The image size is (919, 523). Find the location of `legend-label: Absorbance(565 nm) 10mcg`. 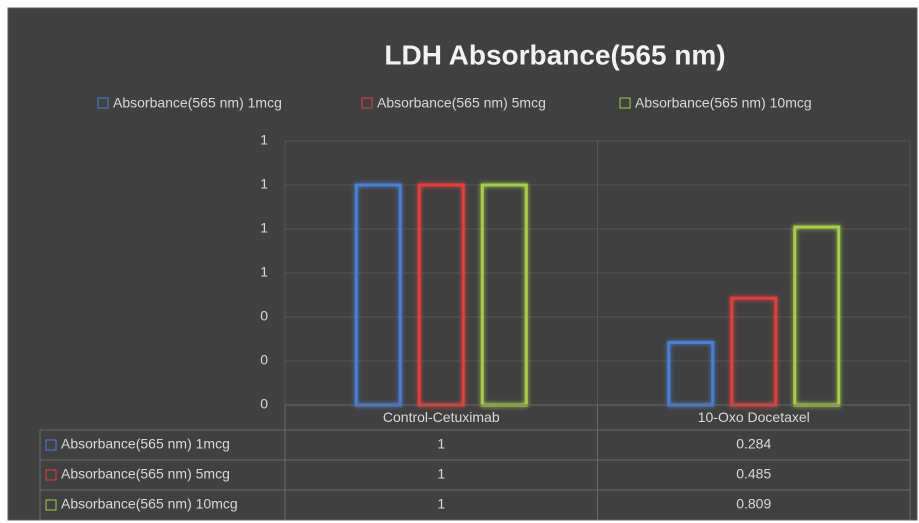

legend-label: Absorbance(565 nm) 10mcg is located at coordinates (723, 103).